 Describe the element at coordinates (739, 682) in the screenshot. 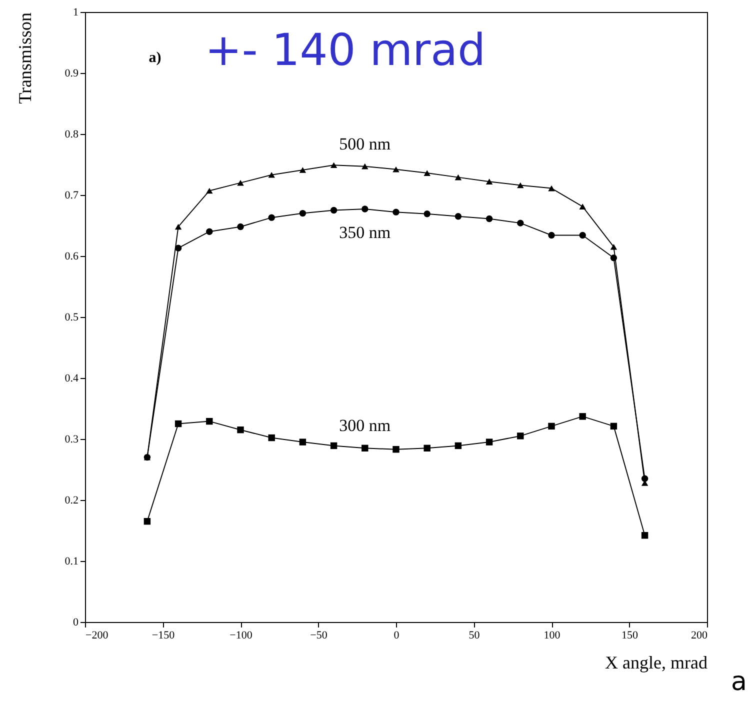

I see `text: a` at that location.